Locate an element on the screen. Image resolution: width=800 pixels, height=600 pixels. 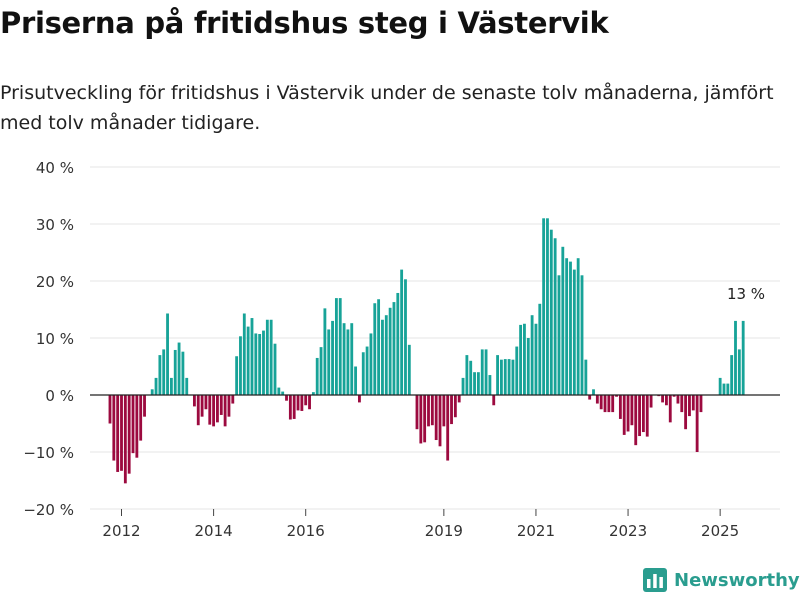
x-tick-label: 2025 is located at coordinates (720, 531).